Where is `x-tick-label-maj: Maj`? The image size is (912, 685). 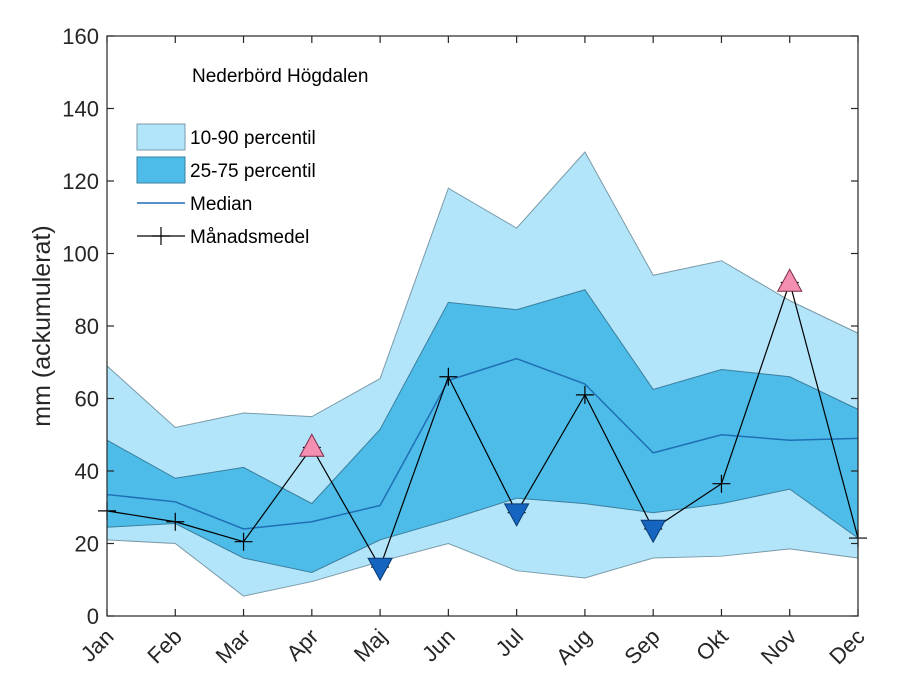 x-tick-label-maj: Maj is located at coordinates (370, 645).